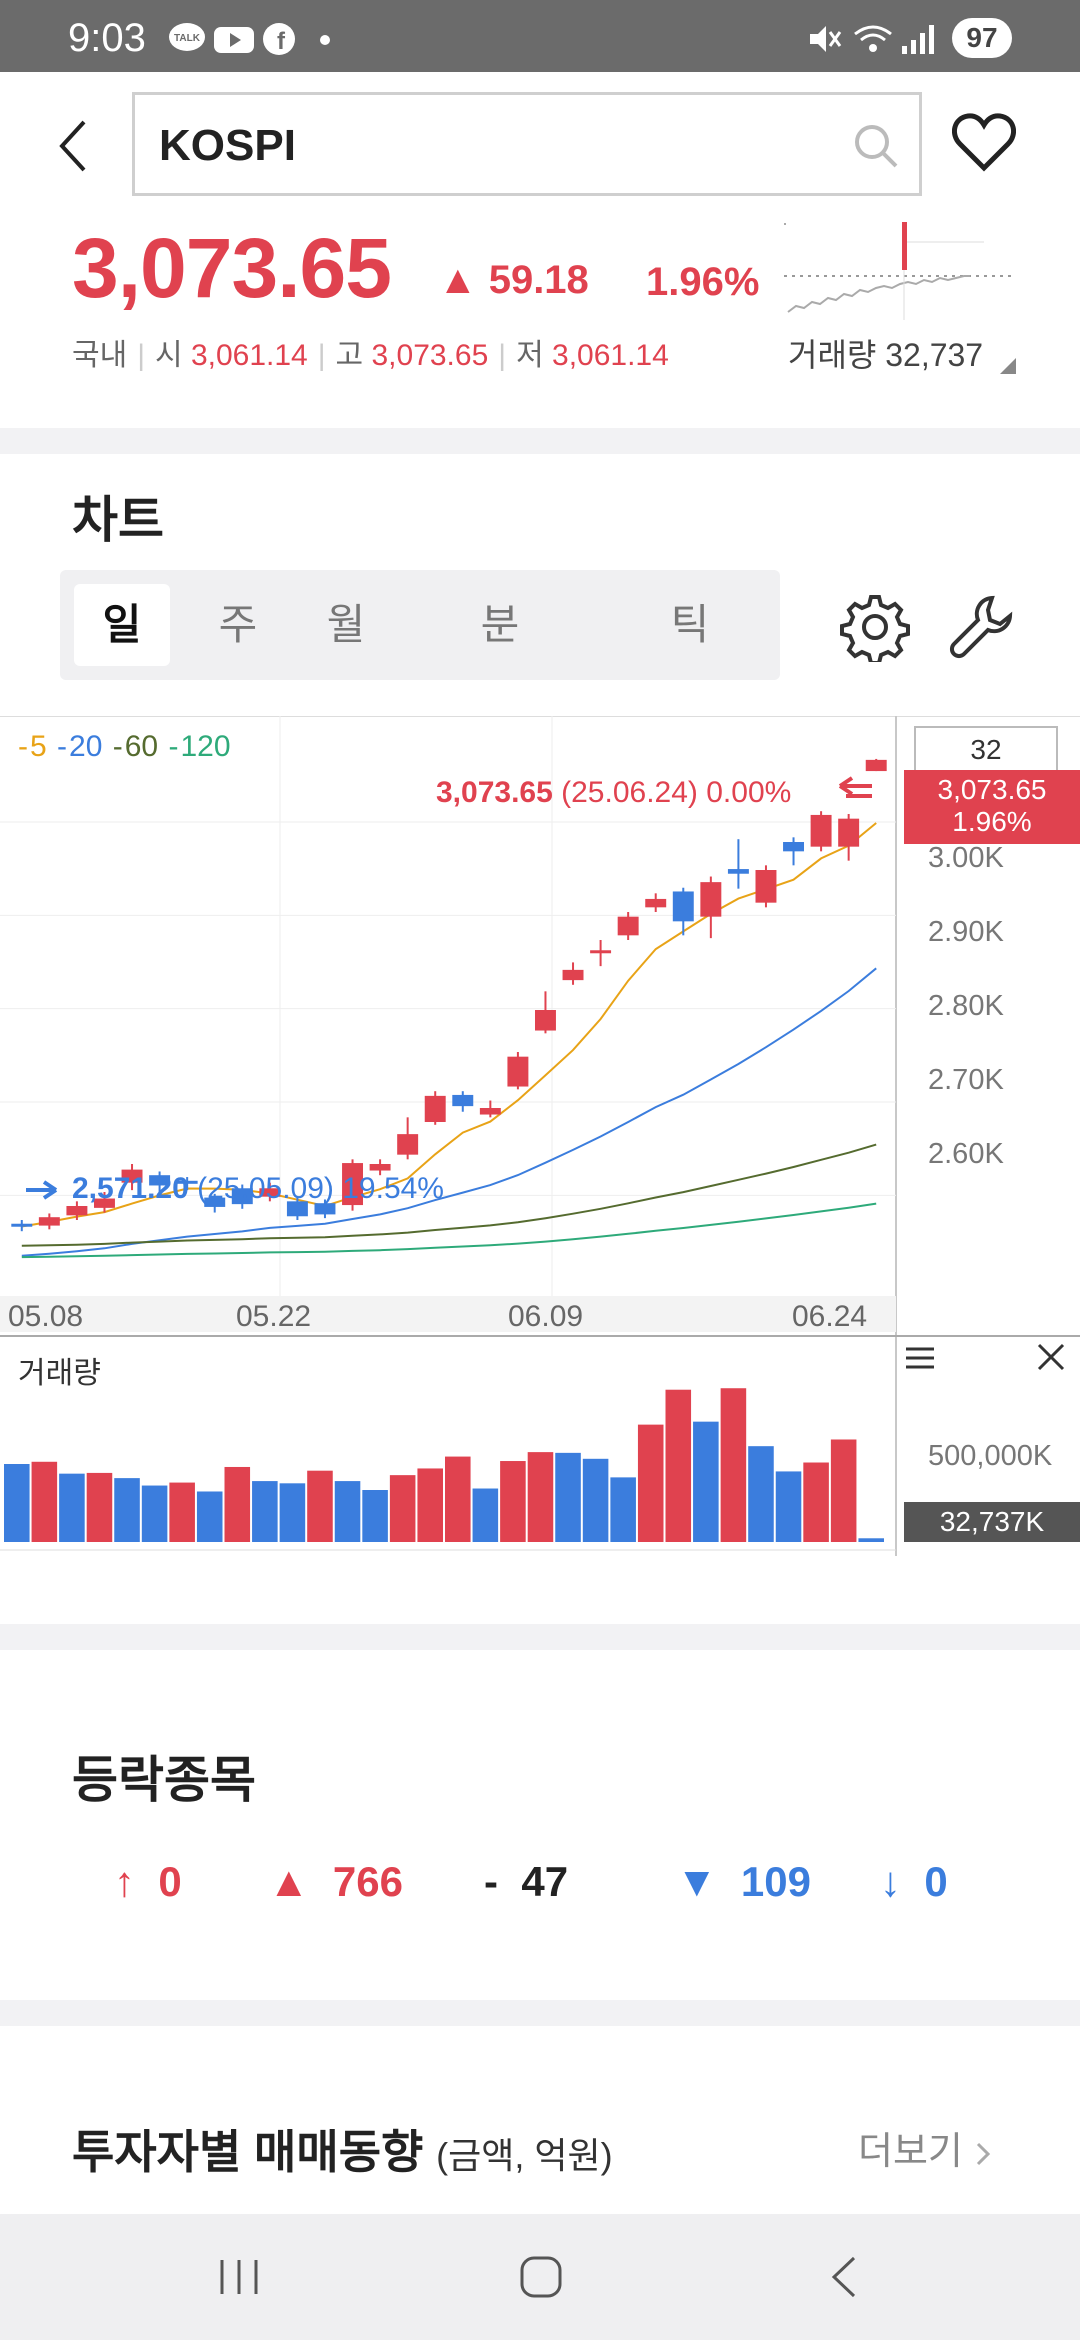 Image resolution: width=1080 pixels, height=2340 pixels. What do you see at coordinates (873, 38) in the screenshot?
I see `wifi-icon` at bounding box center [873, 38].